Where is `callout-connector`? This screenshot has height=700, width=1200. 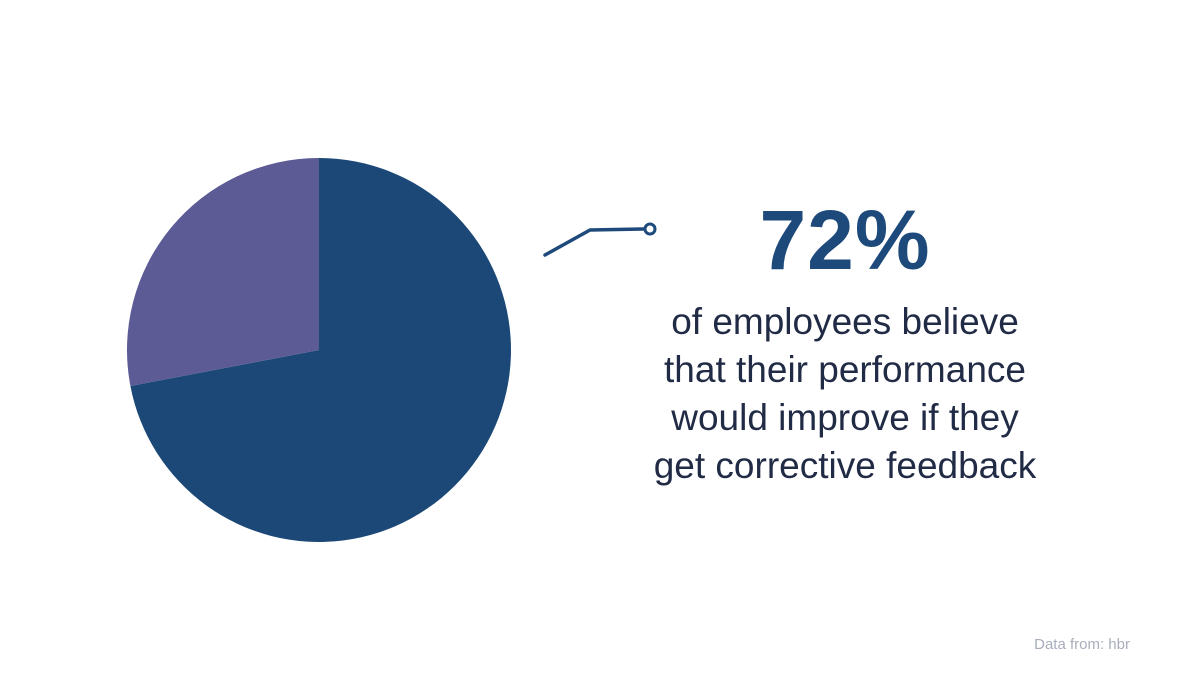 callout-connector is located at coordinates (600, 239).